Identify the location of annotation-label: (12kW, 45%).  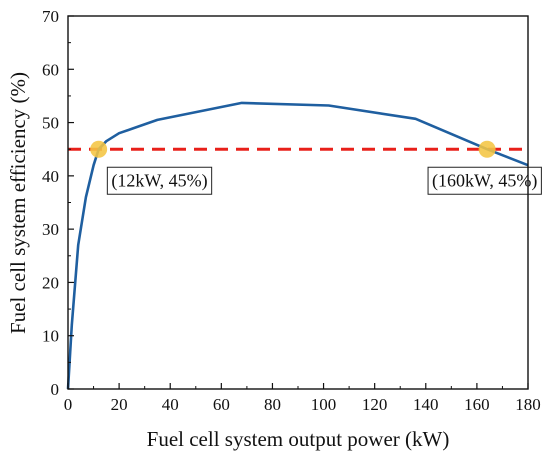
(159, 180).